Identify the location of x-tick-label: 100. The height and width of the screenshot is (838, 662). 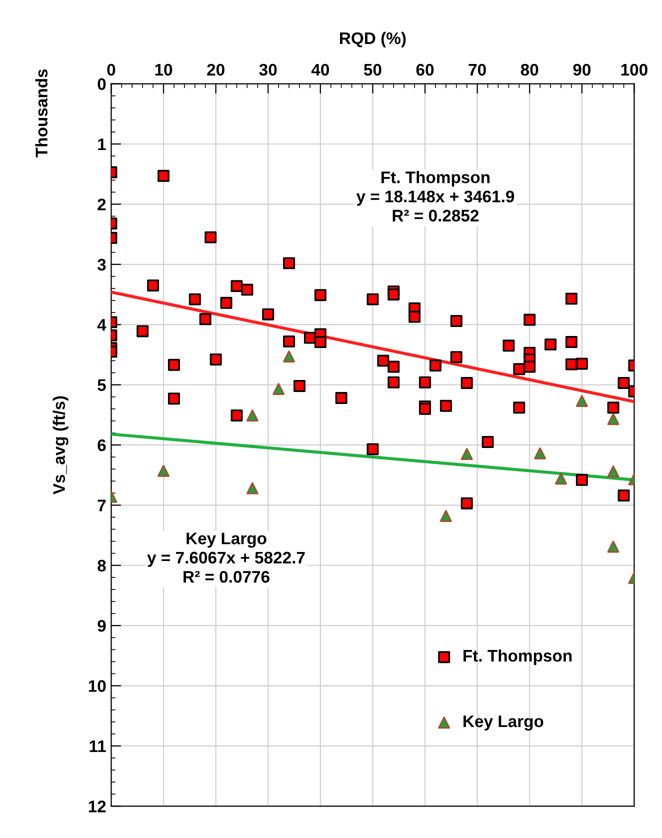
(634, 70).